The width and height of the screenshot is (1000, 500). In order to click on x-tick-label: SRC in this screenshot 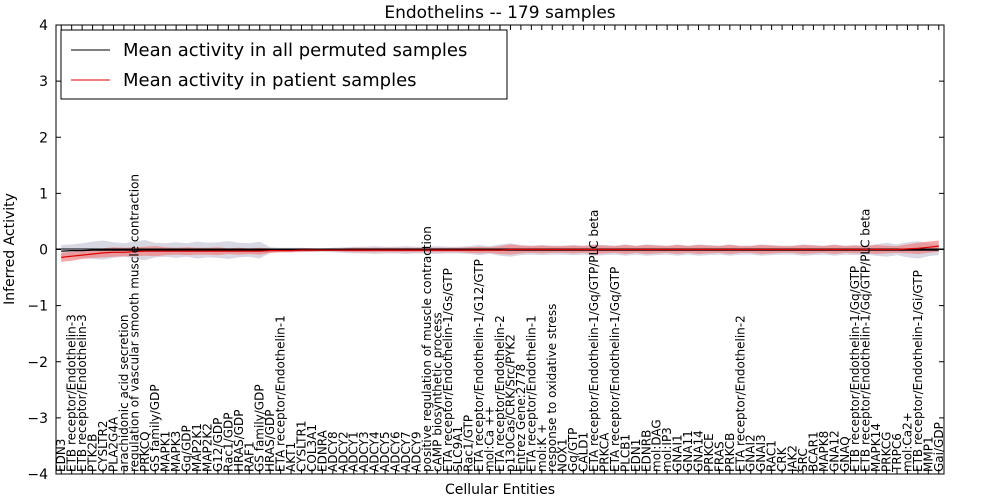, I will do `click(803, 460)`.